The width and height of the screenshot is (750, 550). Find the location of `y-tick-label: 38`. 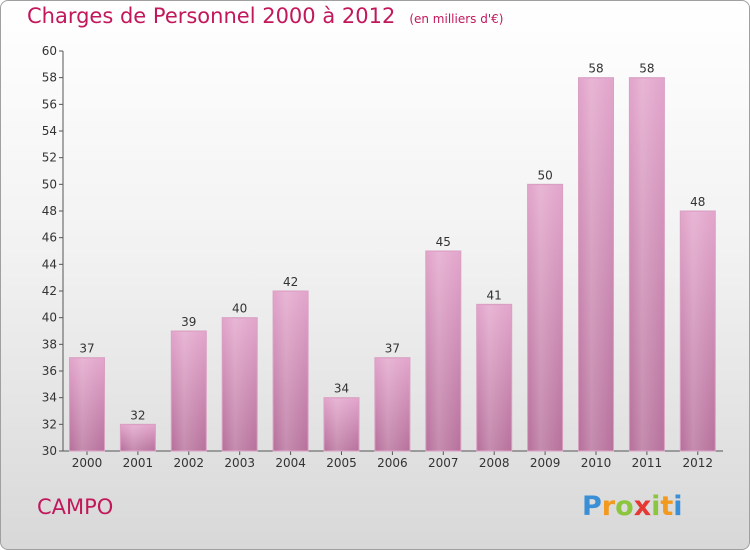

y-tick-label: 38 is located at coordinates (49, 344).